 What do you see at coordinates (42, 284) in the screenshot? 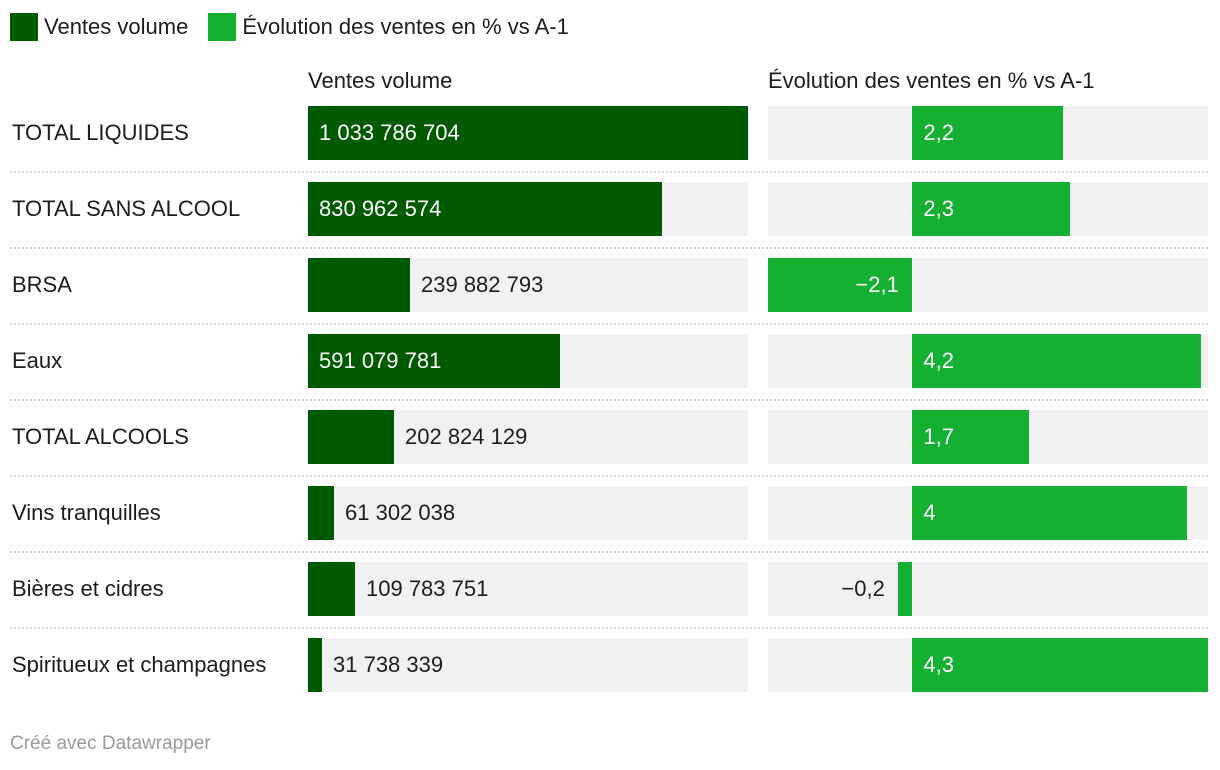
I see `row-label: BRSA` at bounding box center [42, 284].